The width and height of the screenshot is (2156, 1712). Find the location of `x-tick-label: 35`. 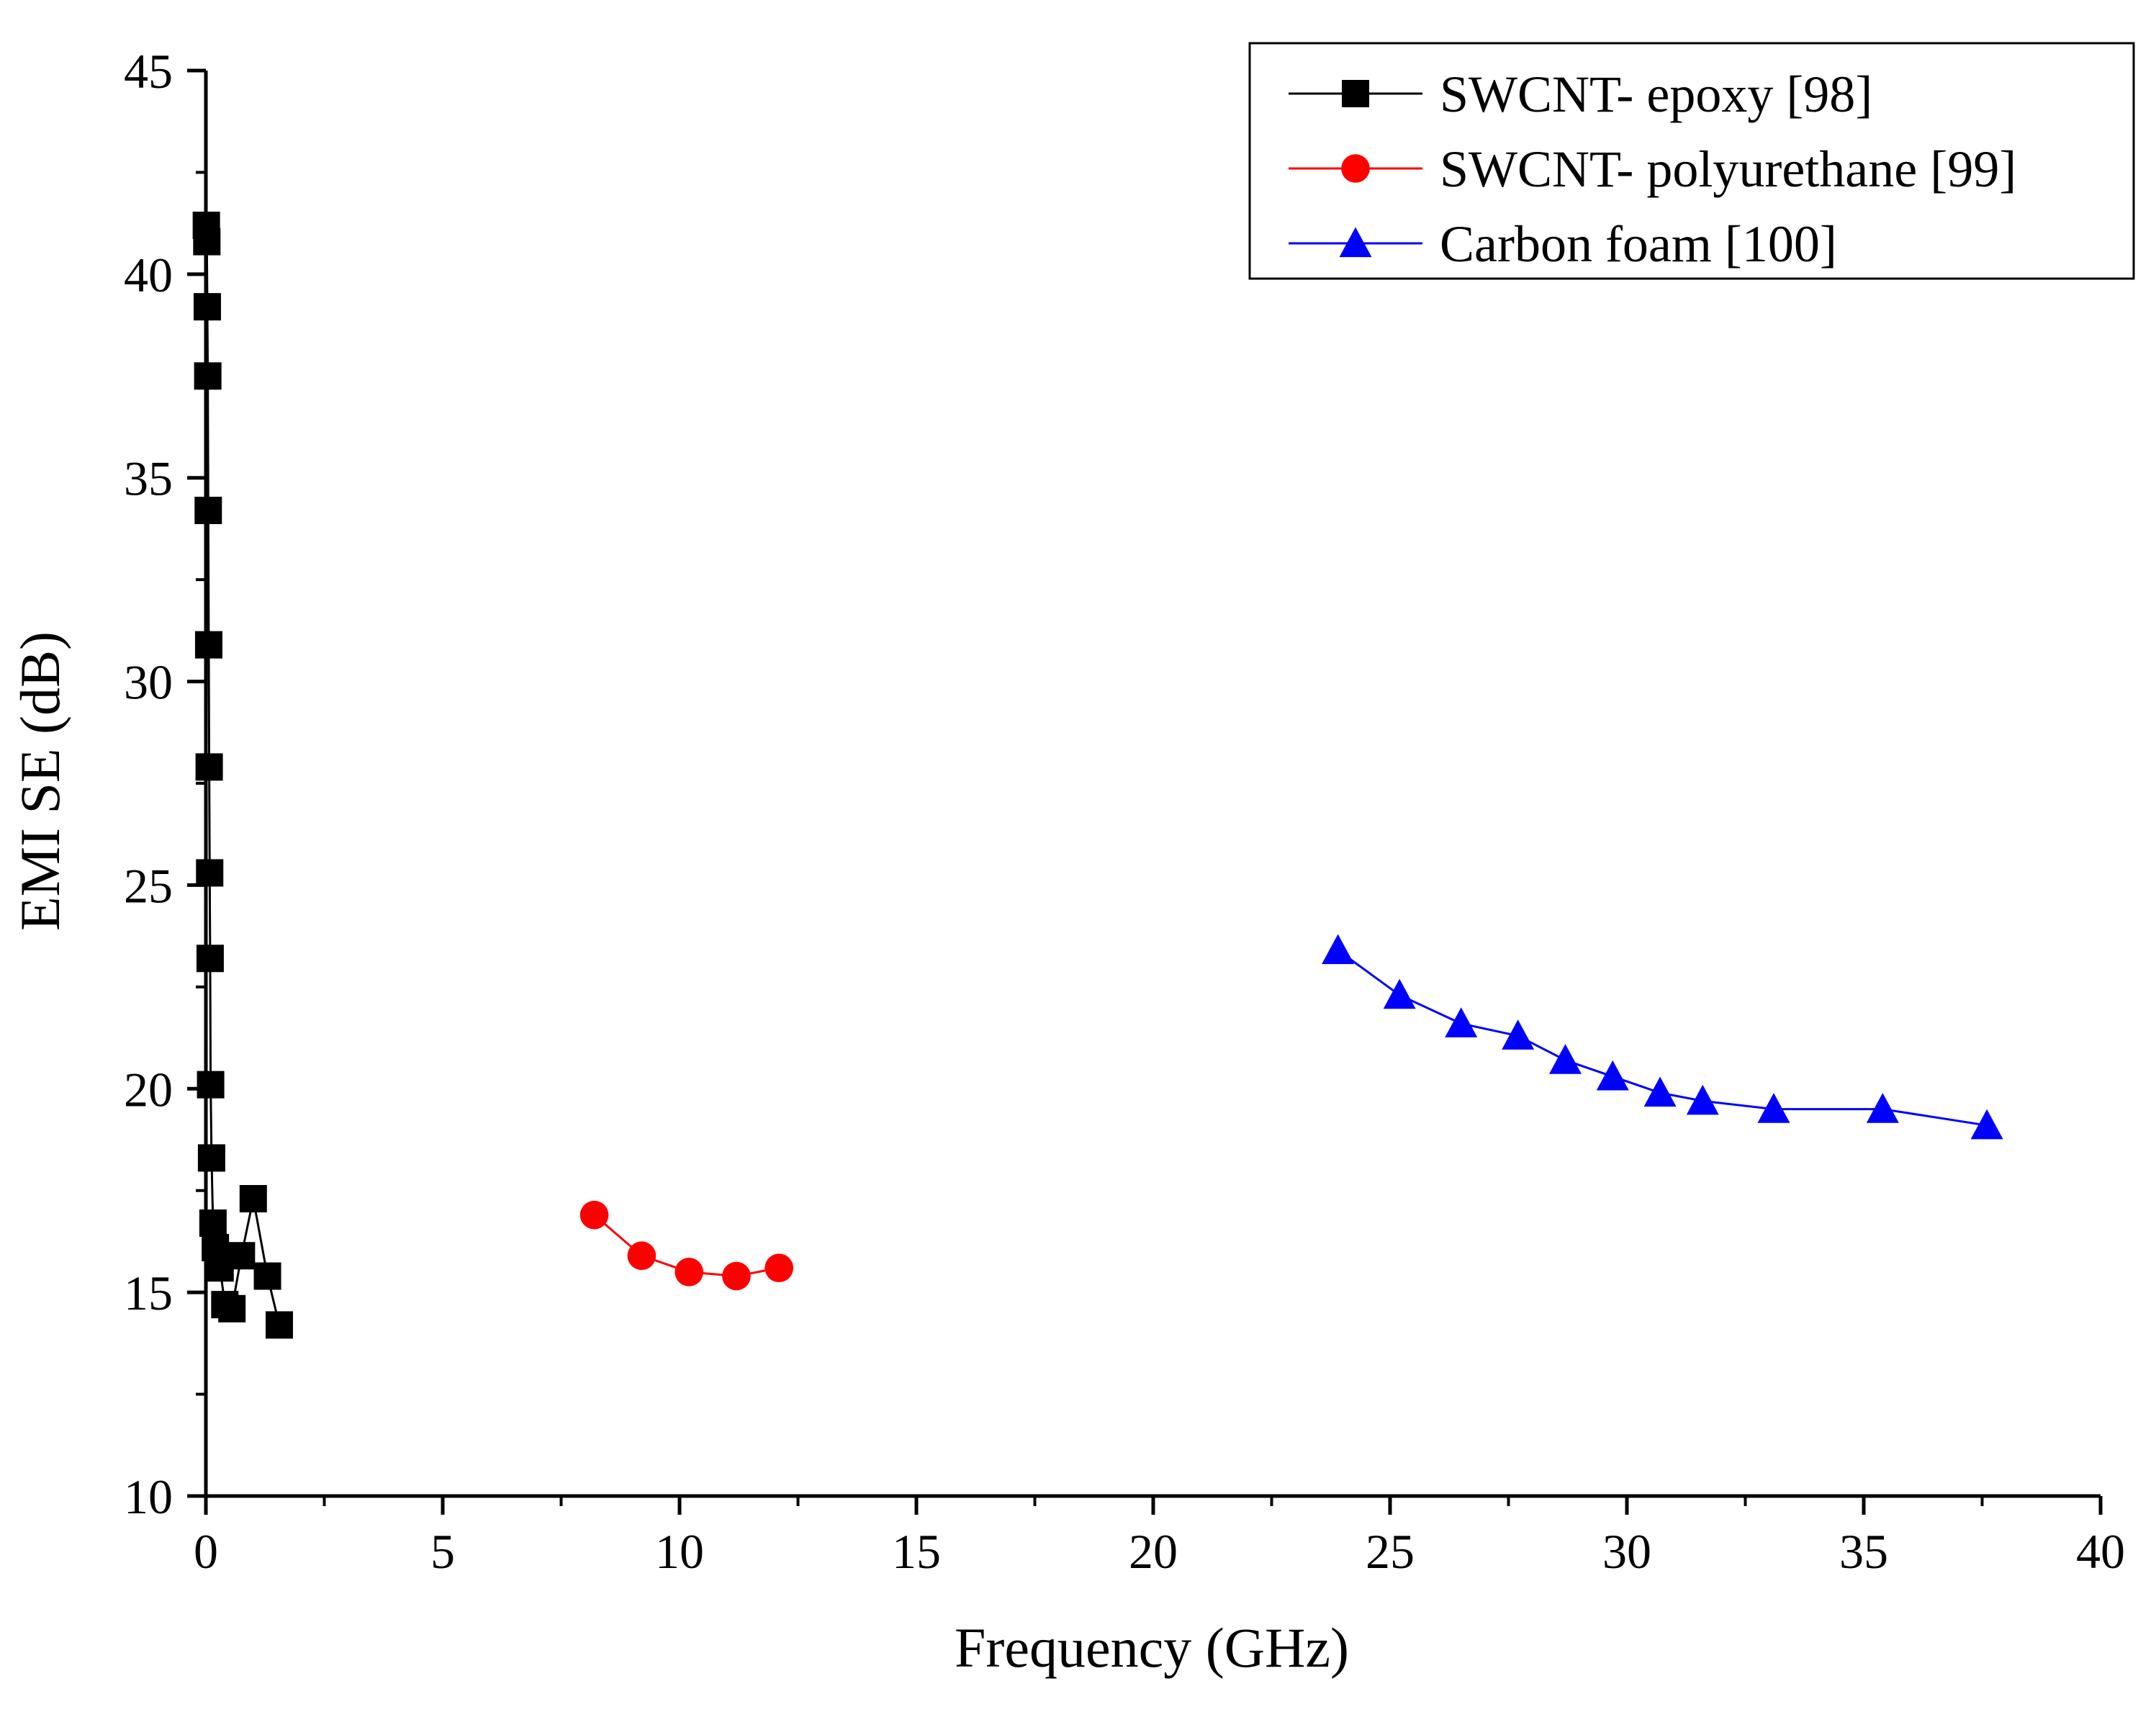

x-tick-label: 35 is located at coordinates (1864, 1551).